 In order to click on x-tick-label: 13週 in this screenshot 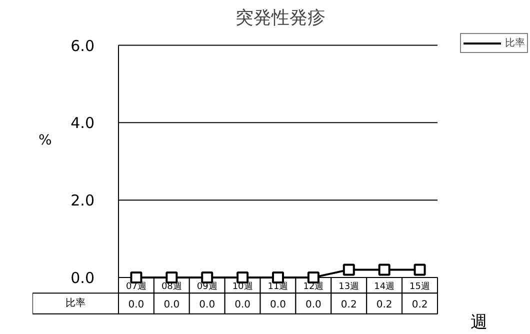, I will do `click(349, 286)`.